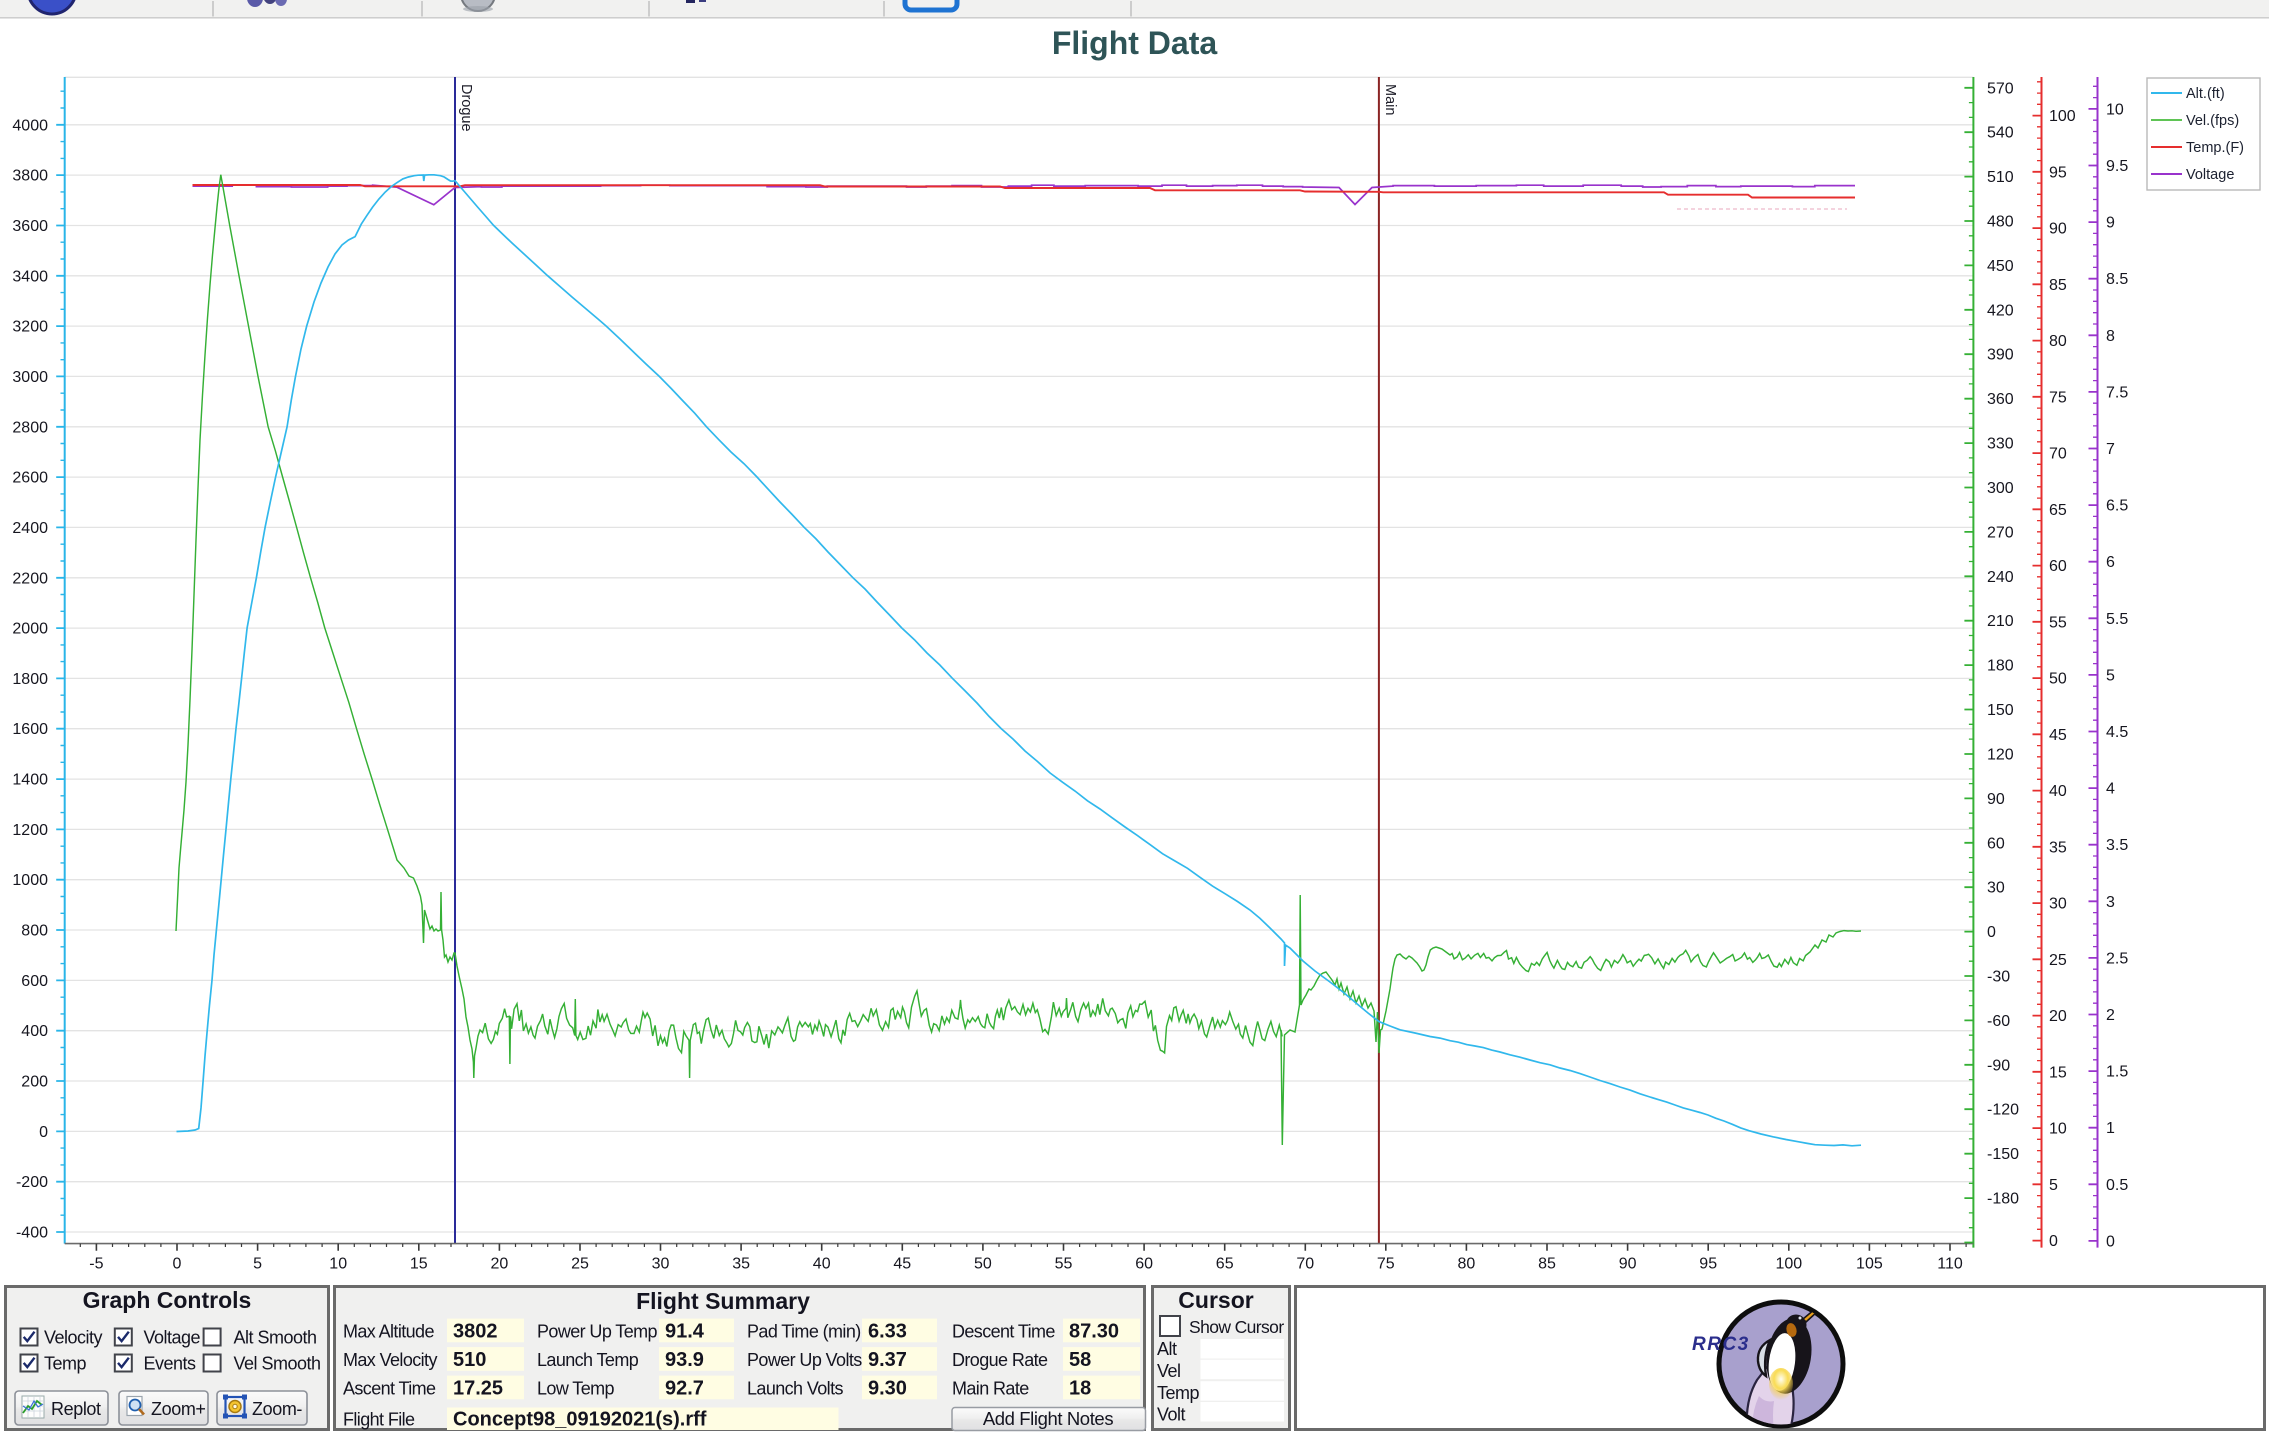  Describe the element at coordinates (2110, 449) in the screenshot. I see `svg-text: 7` at that location.